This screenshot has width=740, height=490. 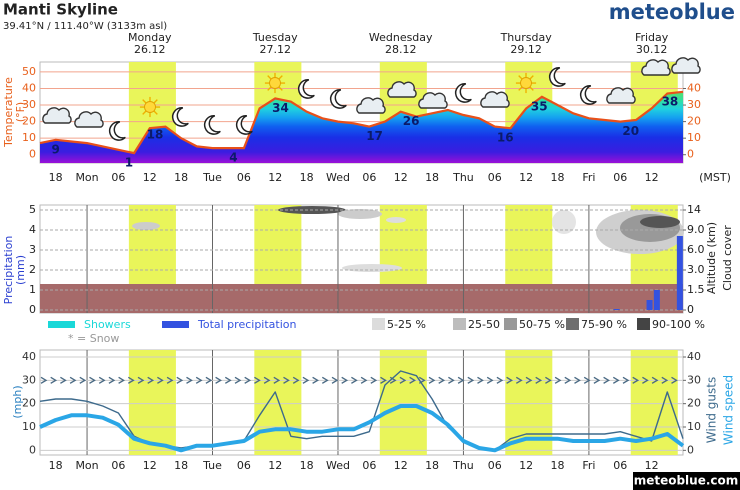 What do you see at coordinates (604, 324) in the screenshot?
I see `cloud-legend-label: 75-90 %` at bounding box center [604, 324].